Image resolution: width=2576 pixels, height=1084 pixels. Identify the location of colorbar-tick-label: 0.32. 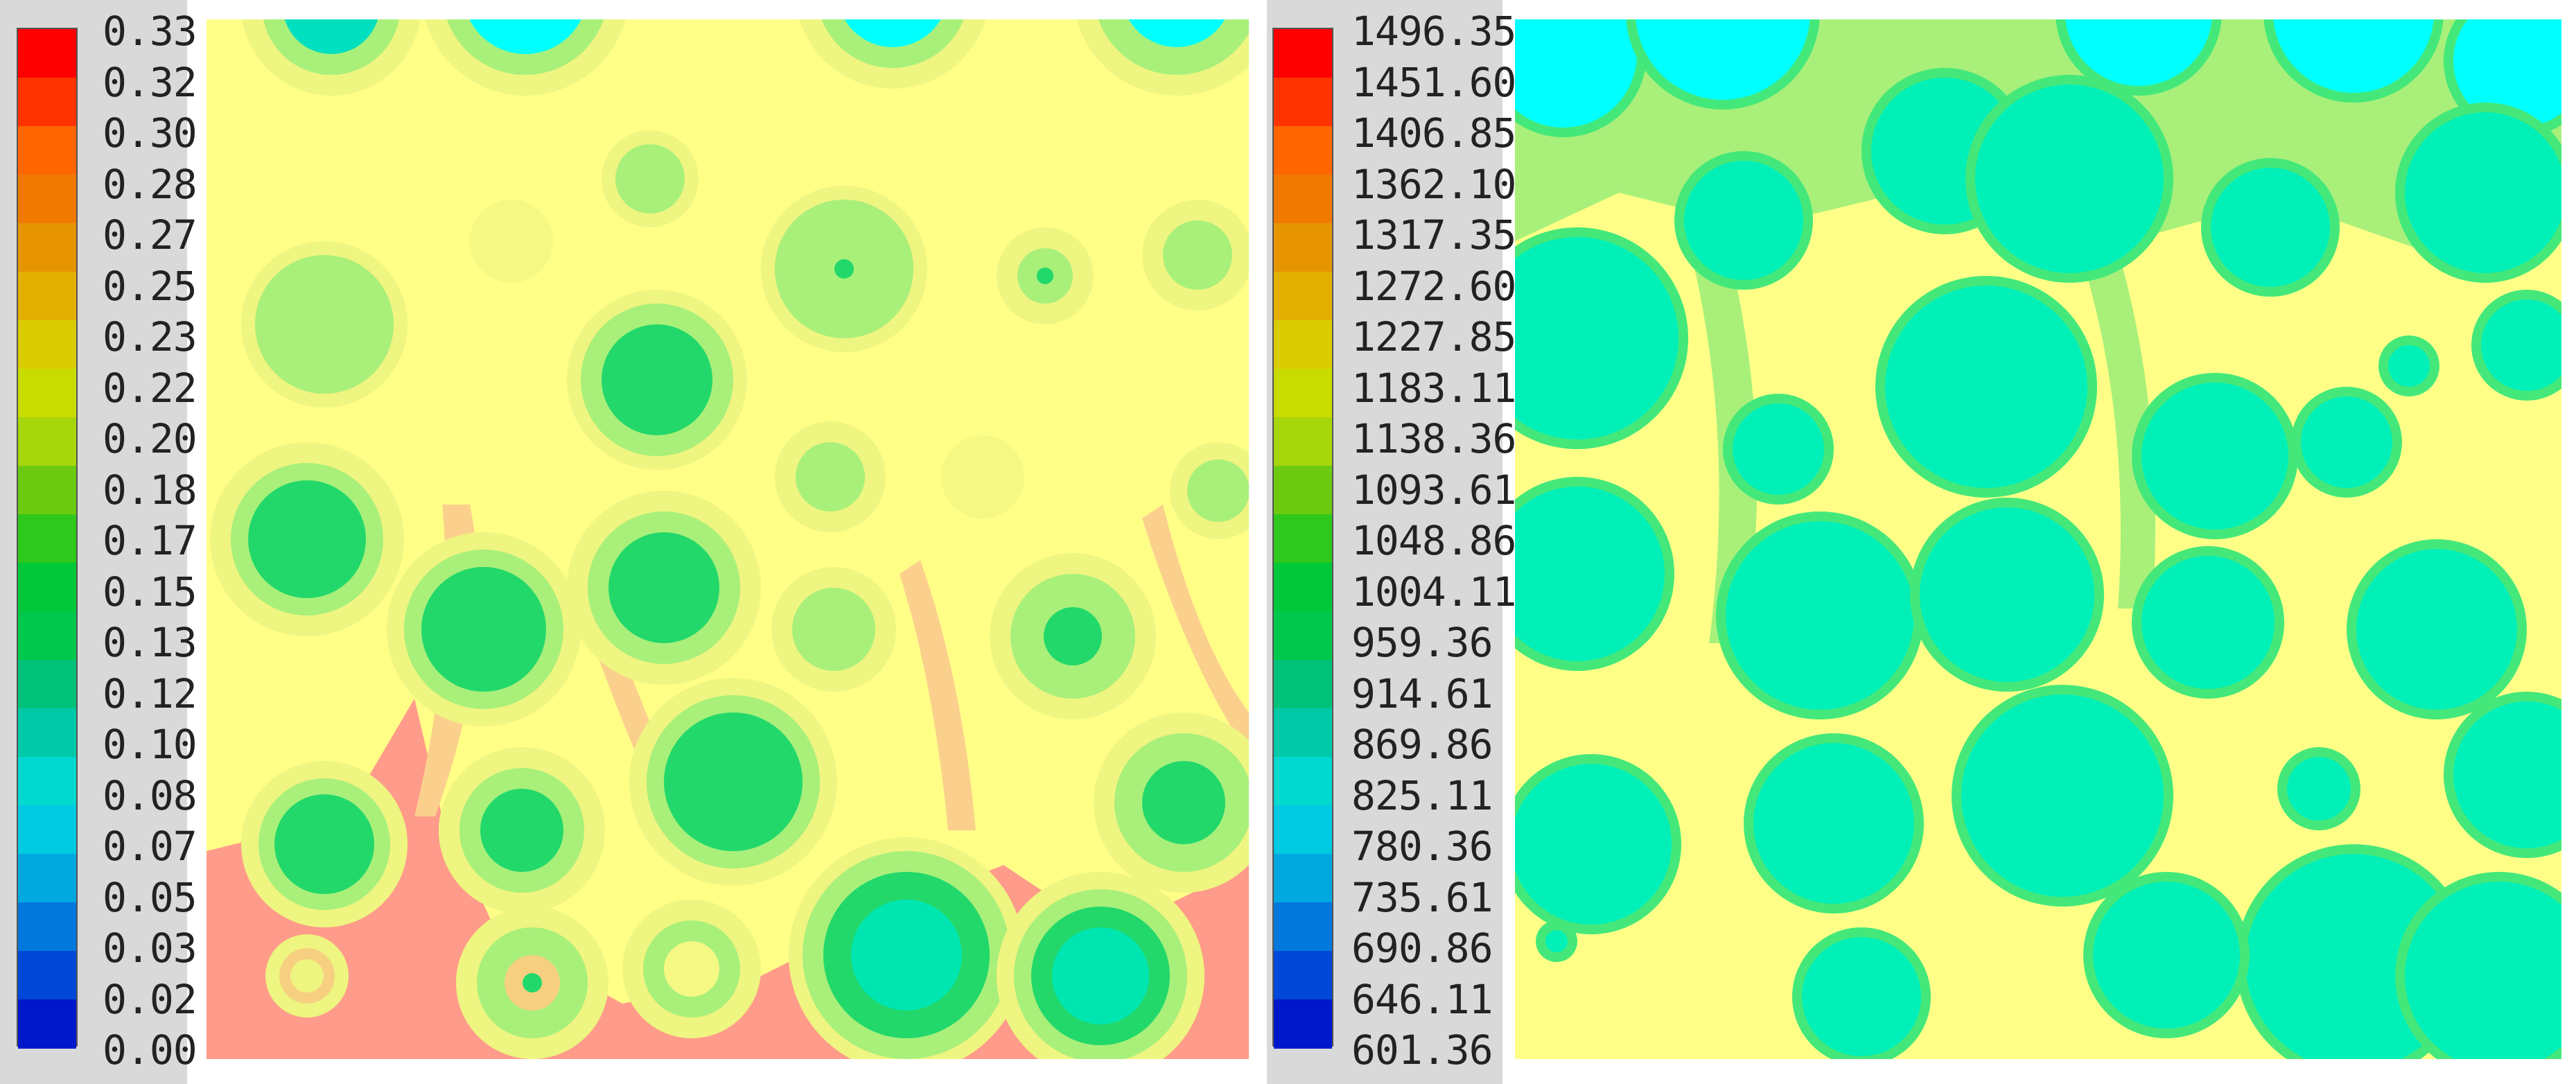
(150, 82).